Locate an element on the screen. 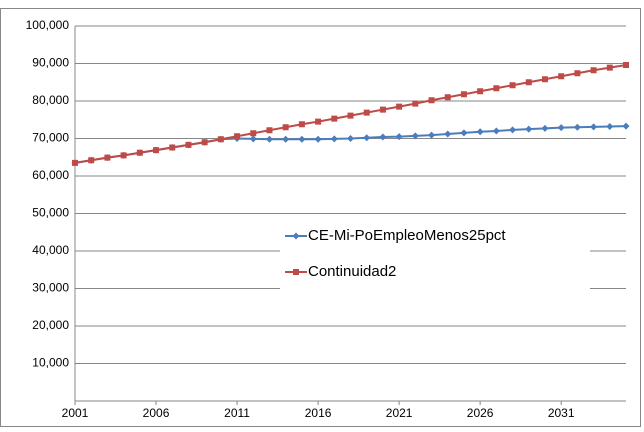 Image resolution: width=644 pixels, height=432 pixels. legend-box is located at coordinates (435, 255).